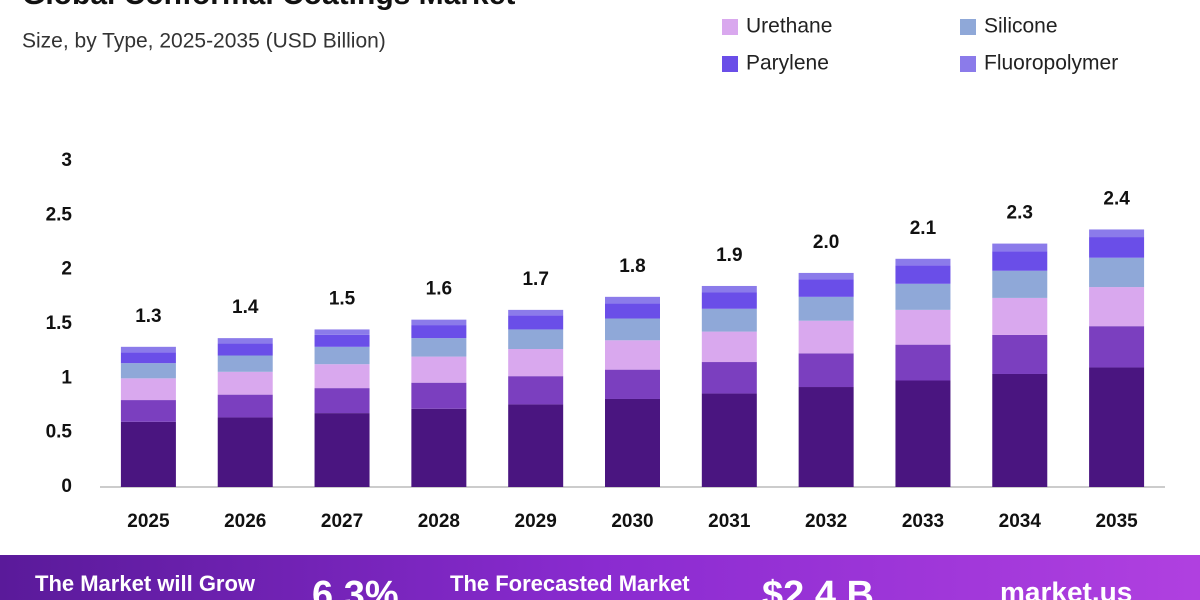  I want to click on y-tick-label: 2.5, so click(59, 214).